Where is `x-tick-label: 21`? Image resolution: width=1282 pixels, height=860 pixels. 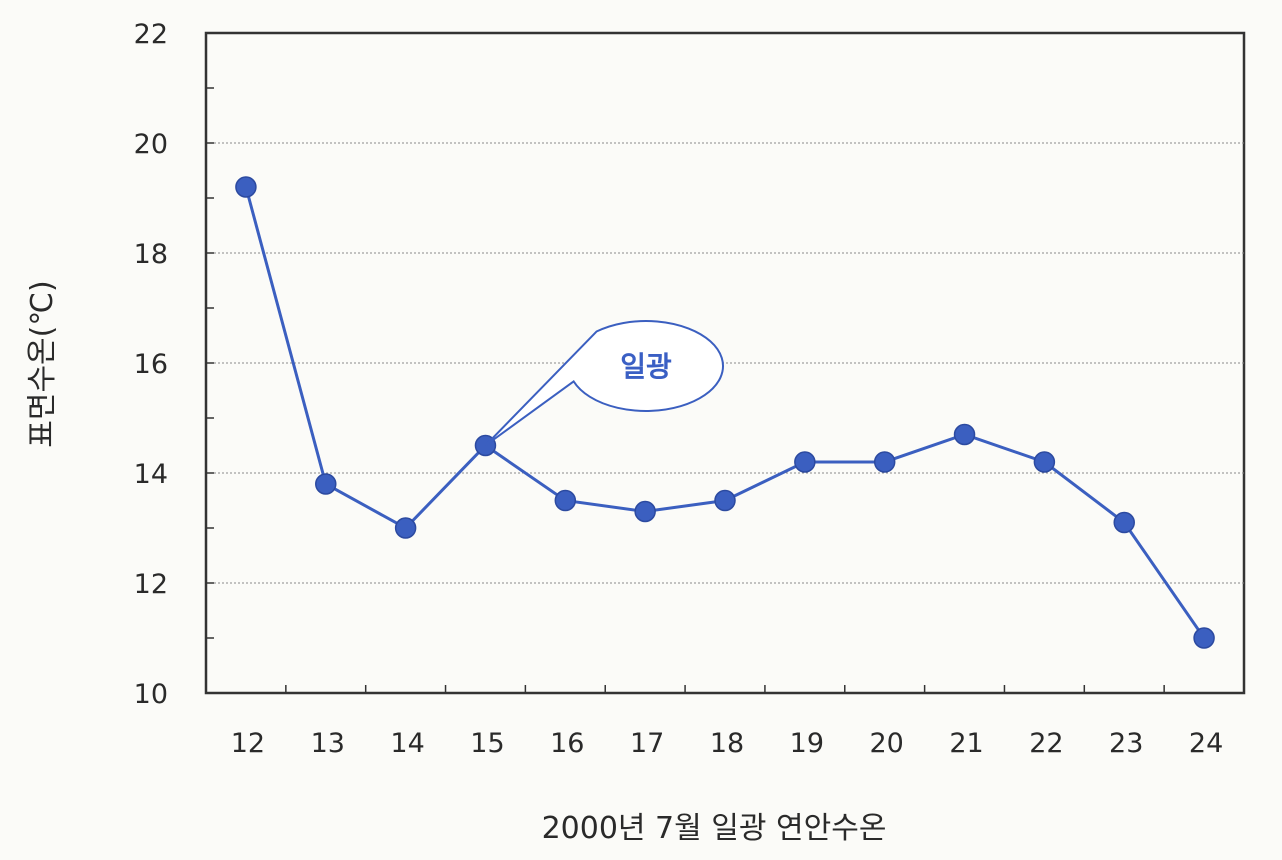 x-tick-label: 21 is located at coordinates (966, 743).